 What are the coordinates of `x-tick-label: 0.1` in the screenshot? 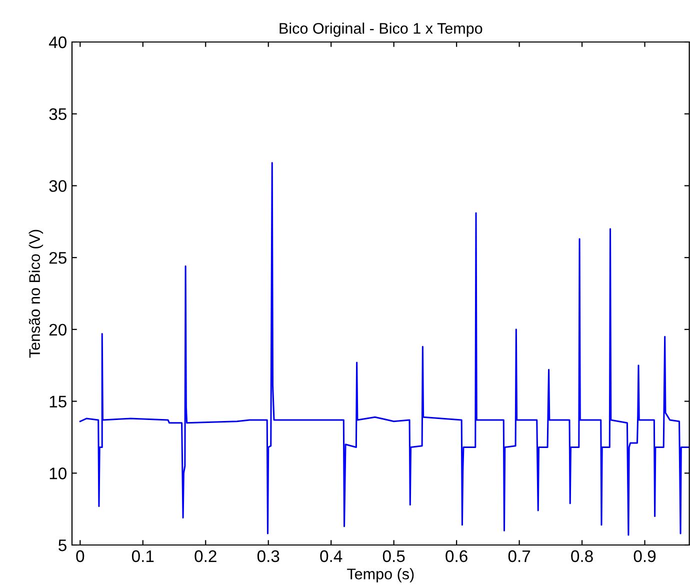 It's located at (143, 556).